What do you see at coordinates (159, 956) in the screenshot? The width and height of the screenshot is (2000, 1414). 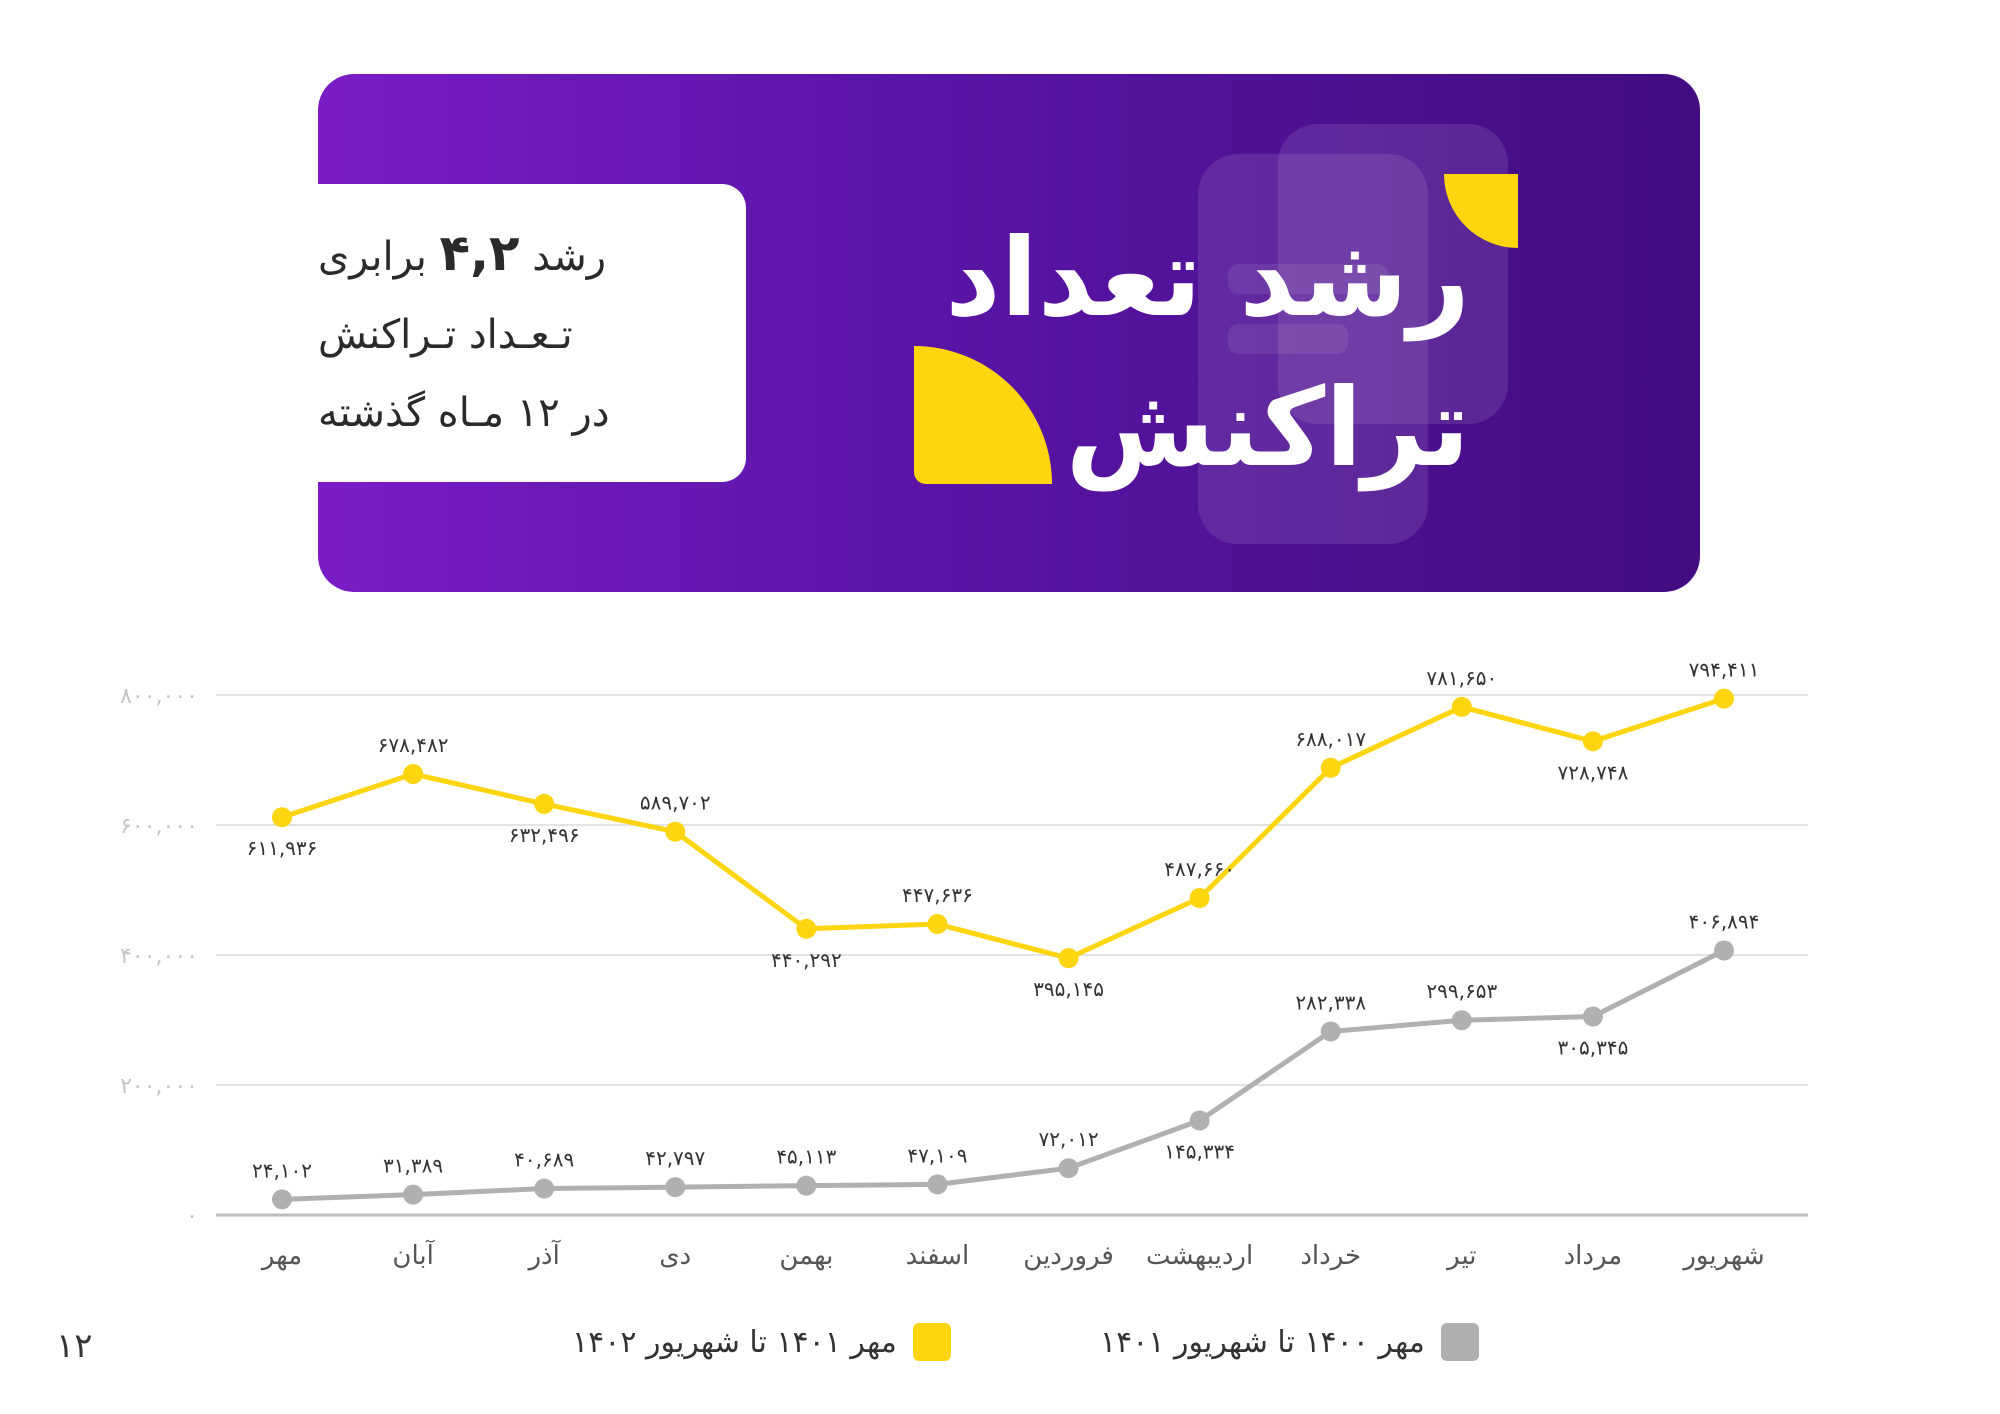 I see `y-tick-label: ۴۰۰,۰۰۰` at bounding box center [159, 956].